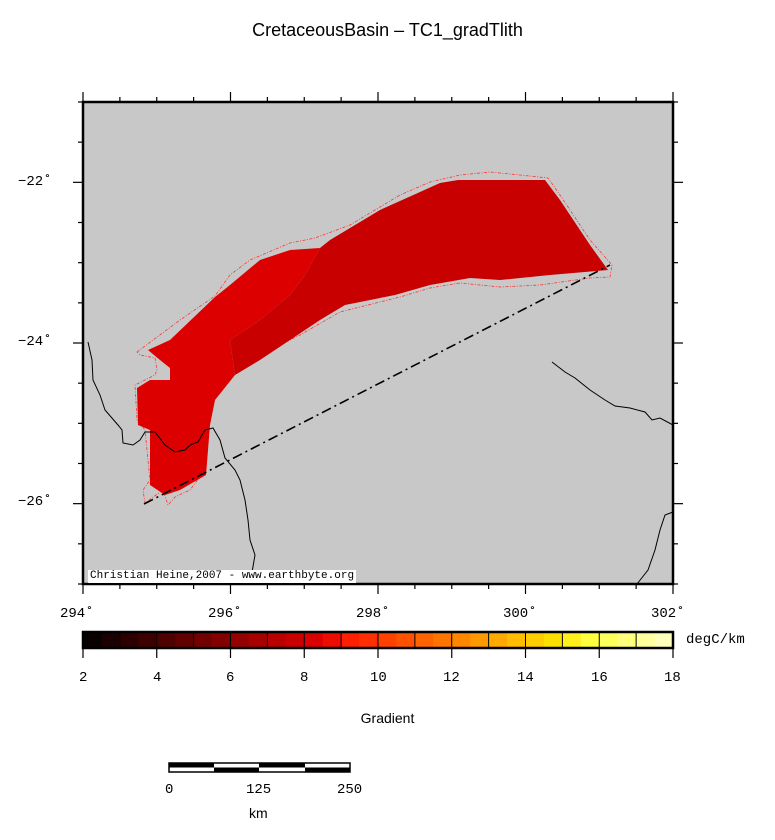  I want to click on lon-label: 298˚, so click(373, 614).